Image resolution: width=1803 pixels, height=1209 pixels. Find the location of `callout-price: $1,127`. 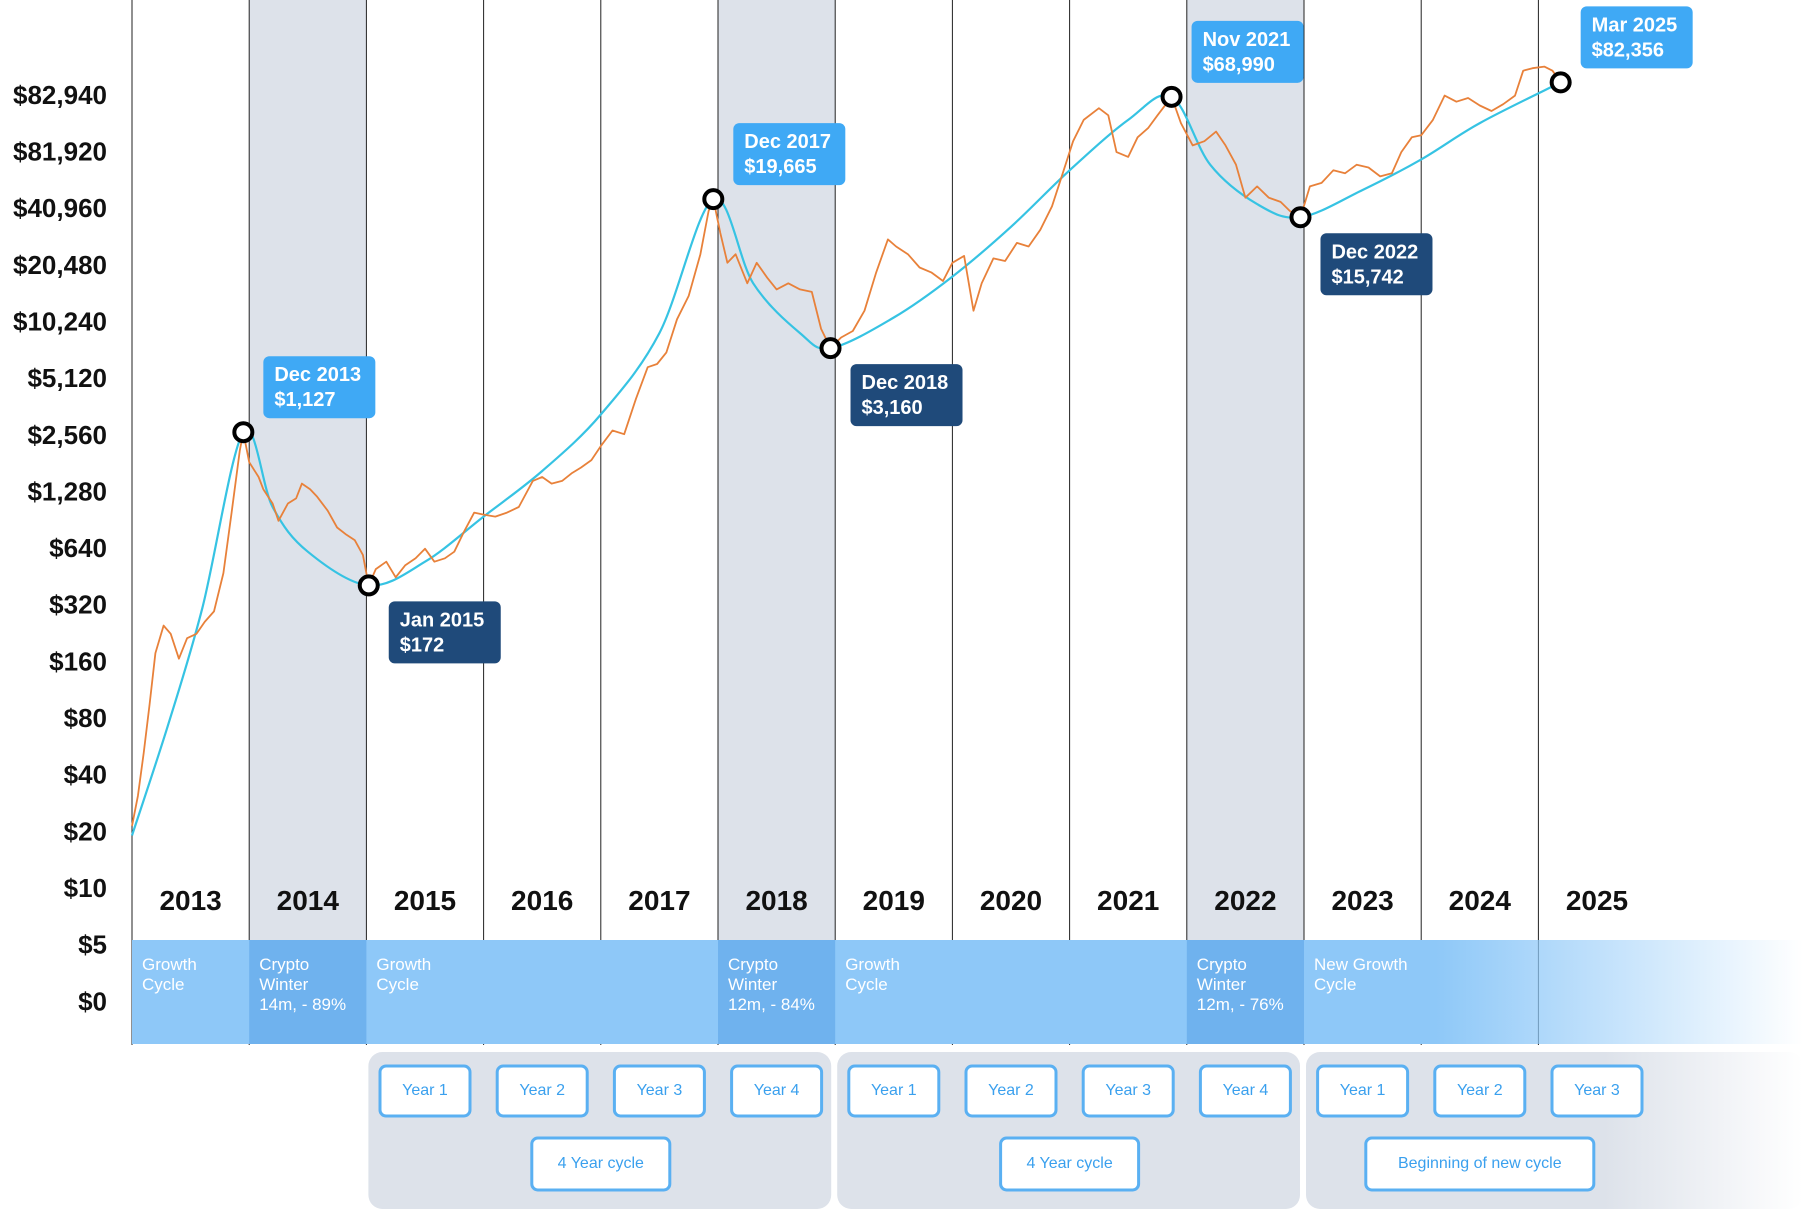

callout-price: $1,127 is located at coordinates (304, 400).